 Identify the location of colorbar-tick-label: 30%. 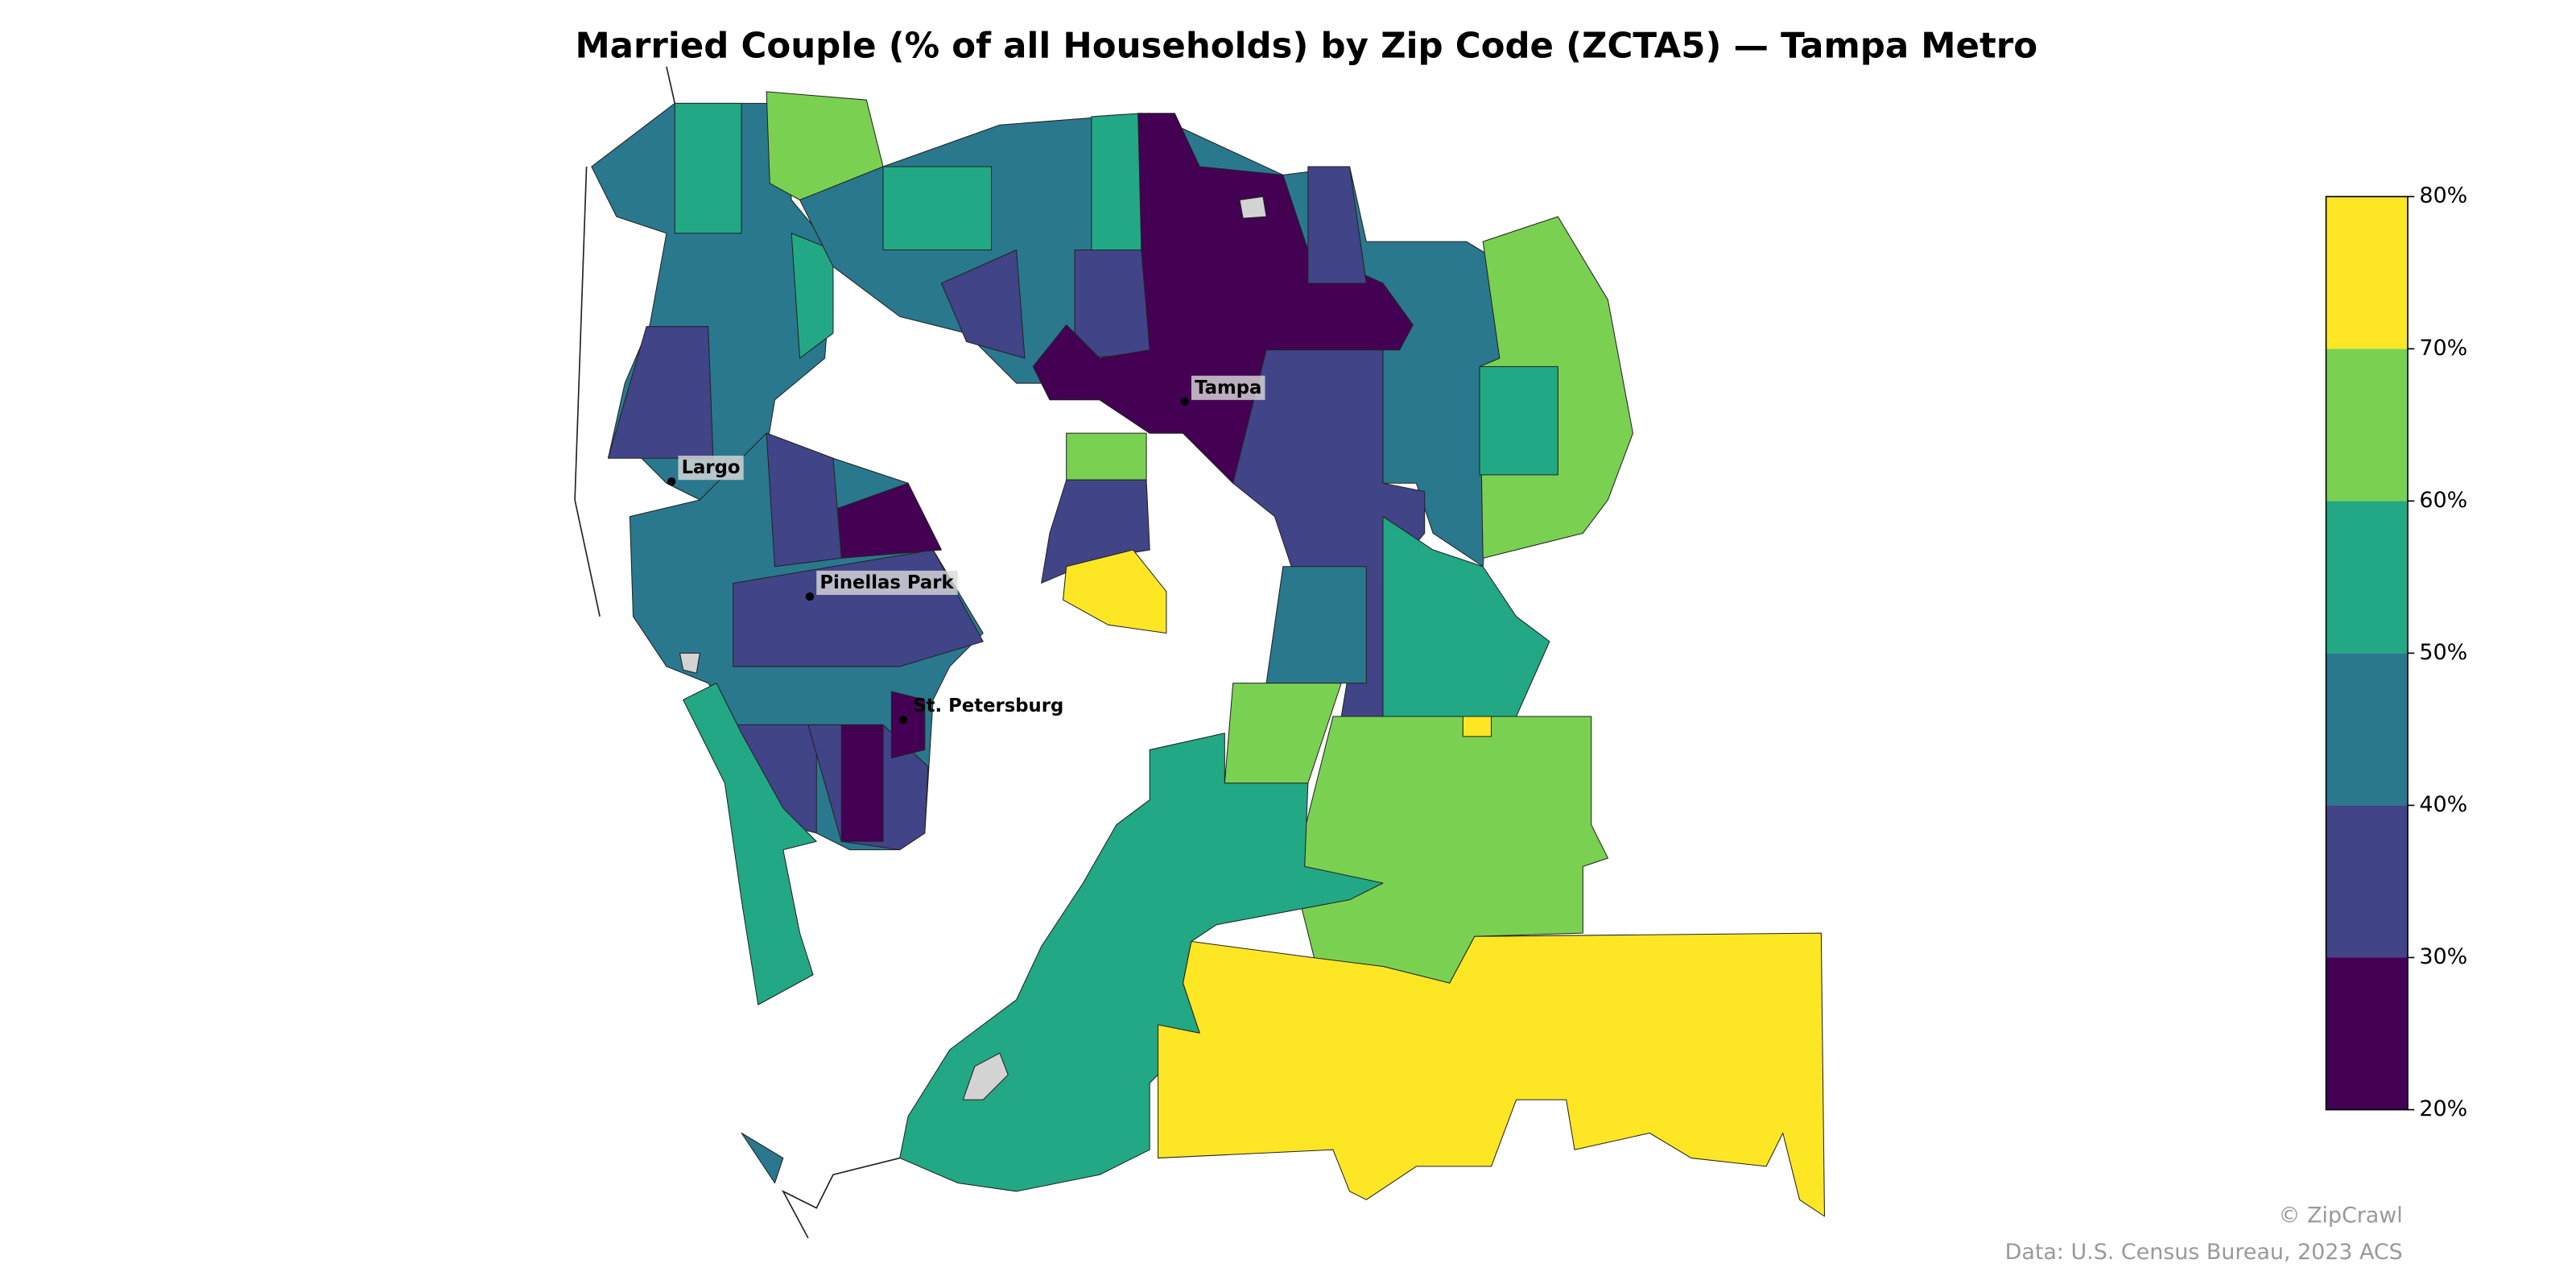
(2443, 956).